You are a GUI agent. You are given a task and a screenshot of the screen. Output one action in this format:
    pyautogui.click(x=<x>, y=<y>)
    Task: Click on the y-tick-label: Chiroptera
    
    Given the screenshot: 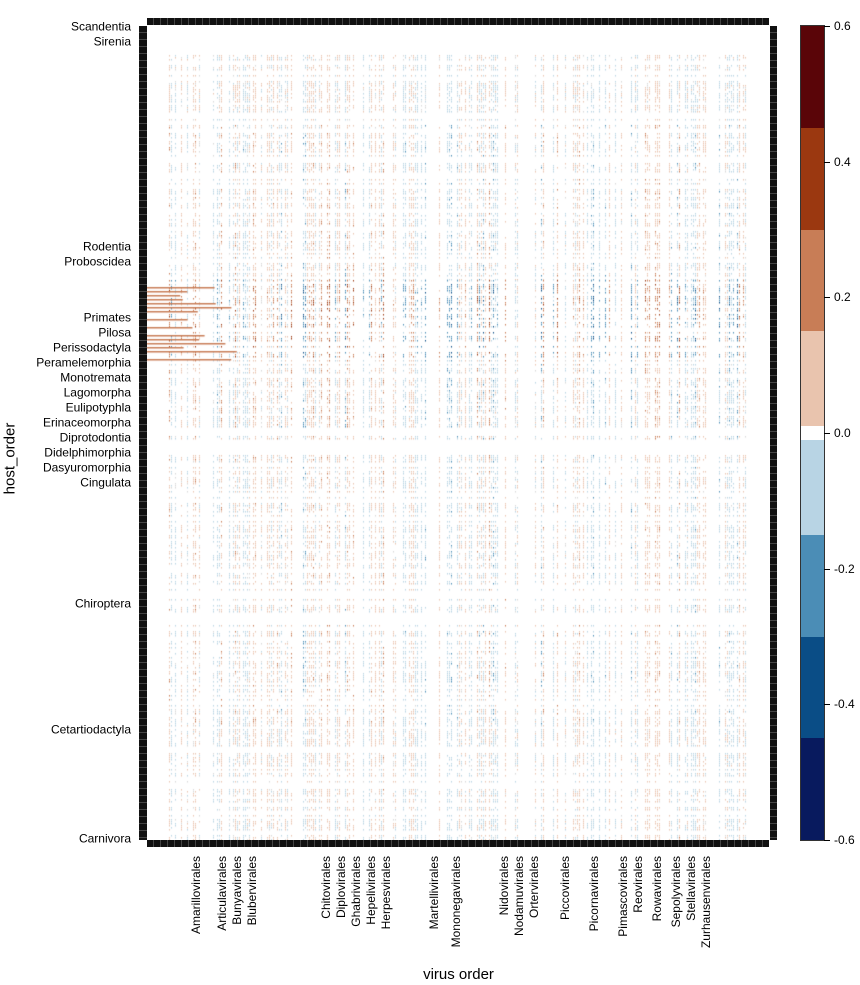 What is the action you would take?
    pyautogui.click(x=102, y=603)
    